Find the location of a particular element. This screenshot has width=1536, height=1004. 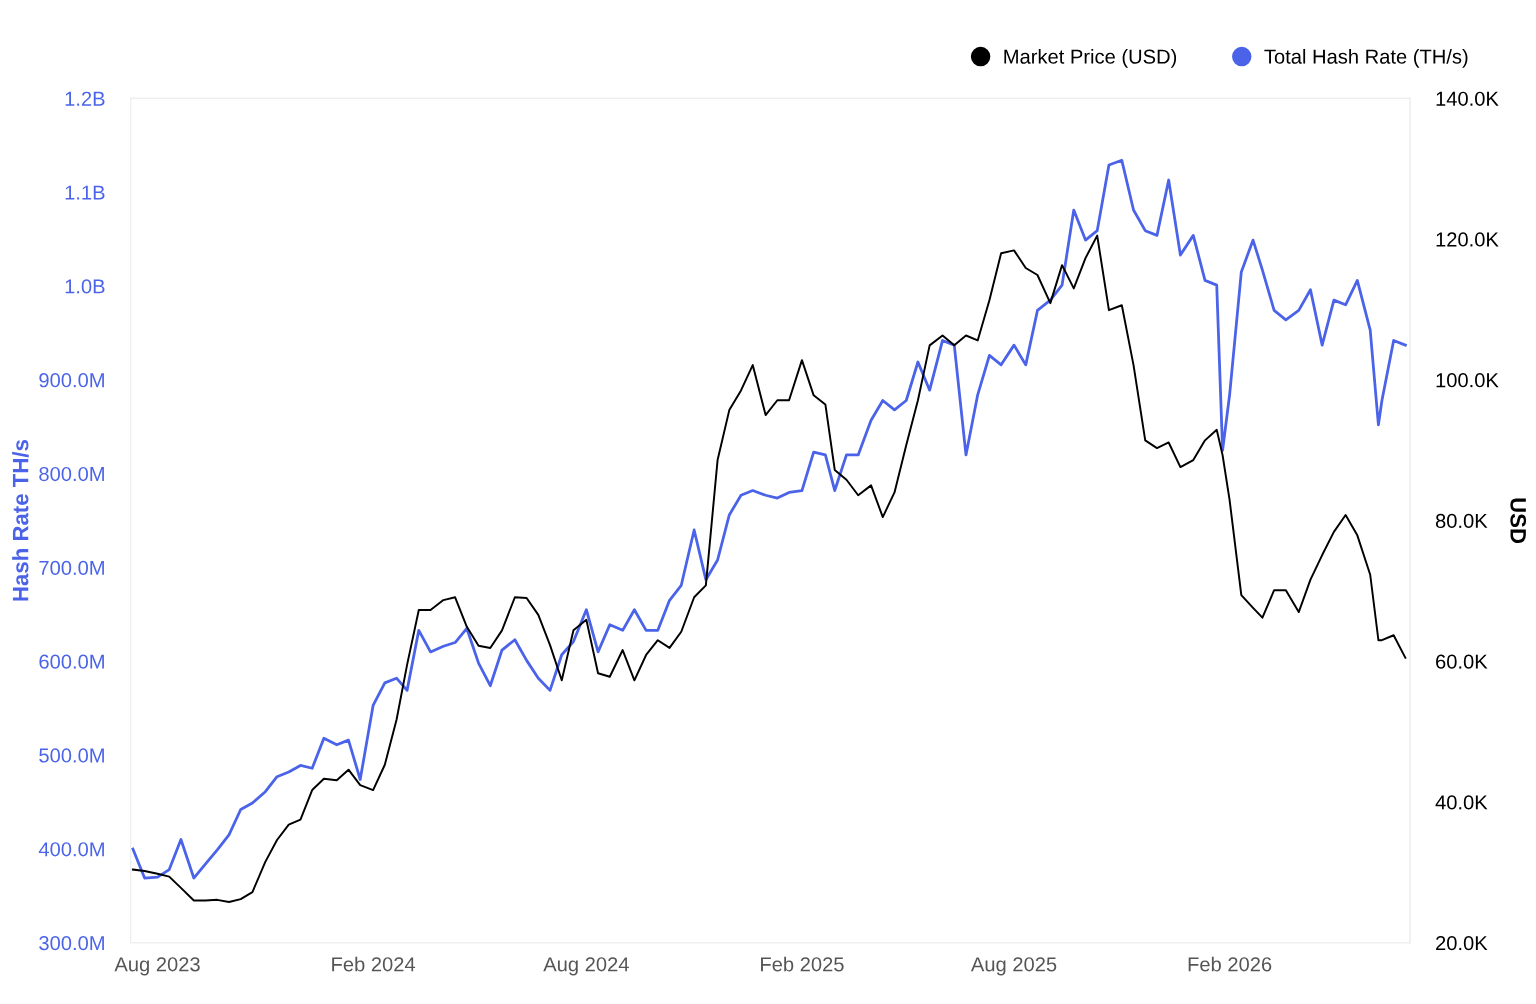

x-tick-label: Aug 2025 is located at coordinates (1013, 966).